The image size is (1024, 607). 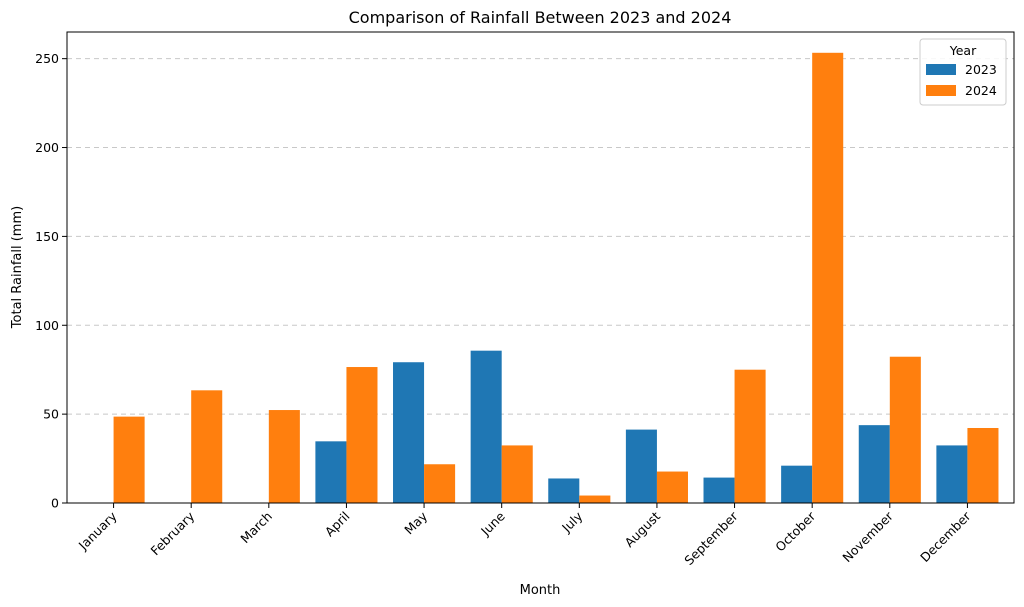 What do you see at coordinates (415, 522) in the screenshot?
I see `x-tick-label: May` at bounding box center [415, 522].